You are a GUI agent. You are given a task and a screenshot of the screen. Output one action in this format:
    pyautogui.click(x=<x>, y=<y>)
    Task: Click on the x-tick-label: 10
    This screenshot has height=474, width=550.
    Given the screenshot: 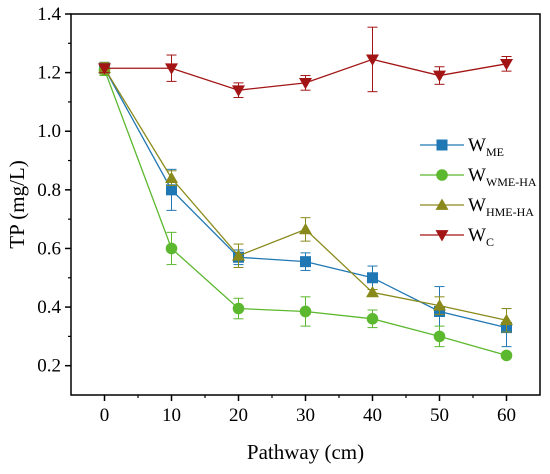 What is the action you would take?
    pyautogui.click(x=171, y=415)
    